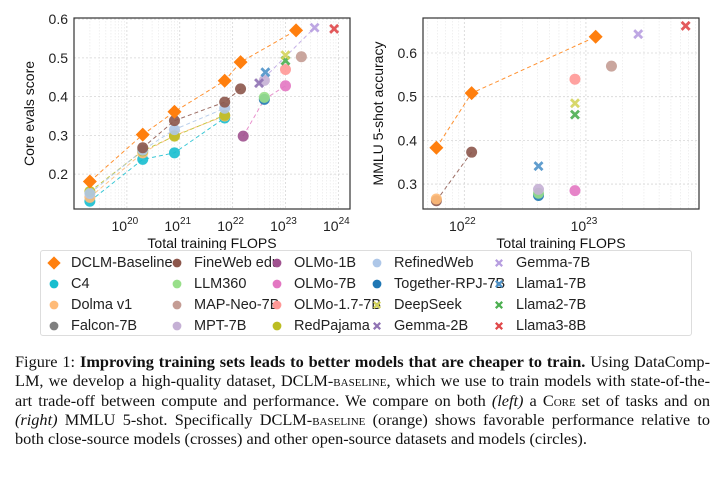  I want to click on y-tick-label: 0.3, so click(408, 184).